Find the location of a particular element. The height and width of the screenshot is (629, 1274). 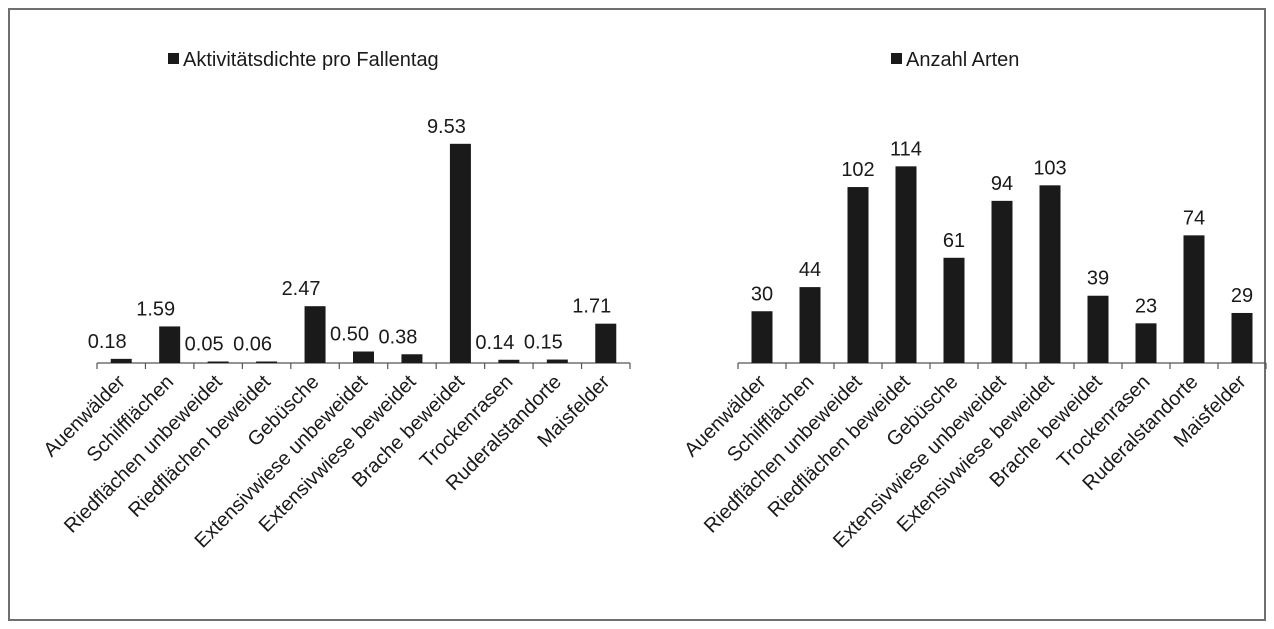

chart1-legend-label: Aktivitätsdichte pro Fallentag is located at coordinates (311, 60).